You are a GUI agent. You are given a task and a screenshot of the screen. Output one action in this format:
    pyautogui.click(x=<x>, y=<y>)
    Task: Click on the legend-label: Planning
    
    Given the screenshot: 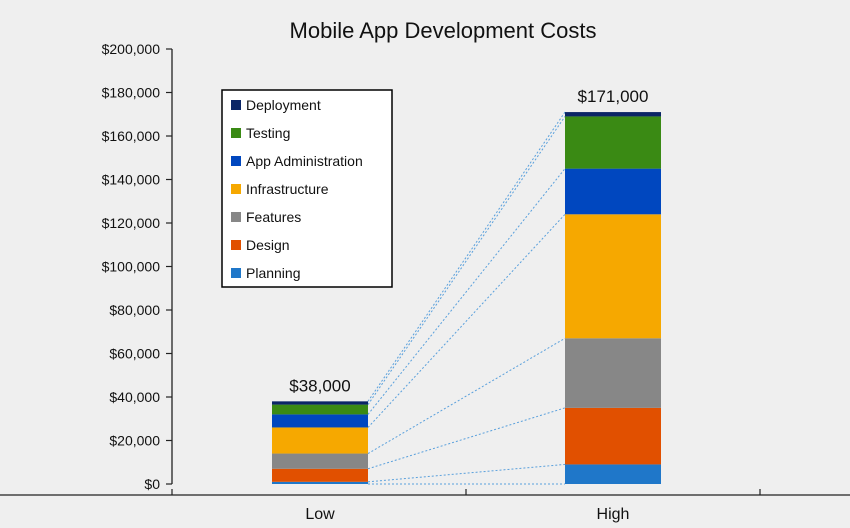 What is the action you would take?
    pyautogui.click(x=273, y=273)
    